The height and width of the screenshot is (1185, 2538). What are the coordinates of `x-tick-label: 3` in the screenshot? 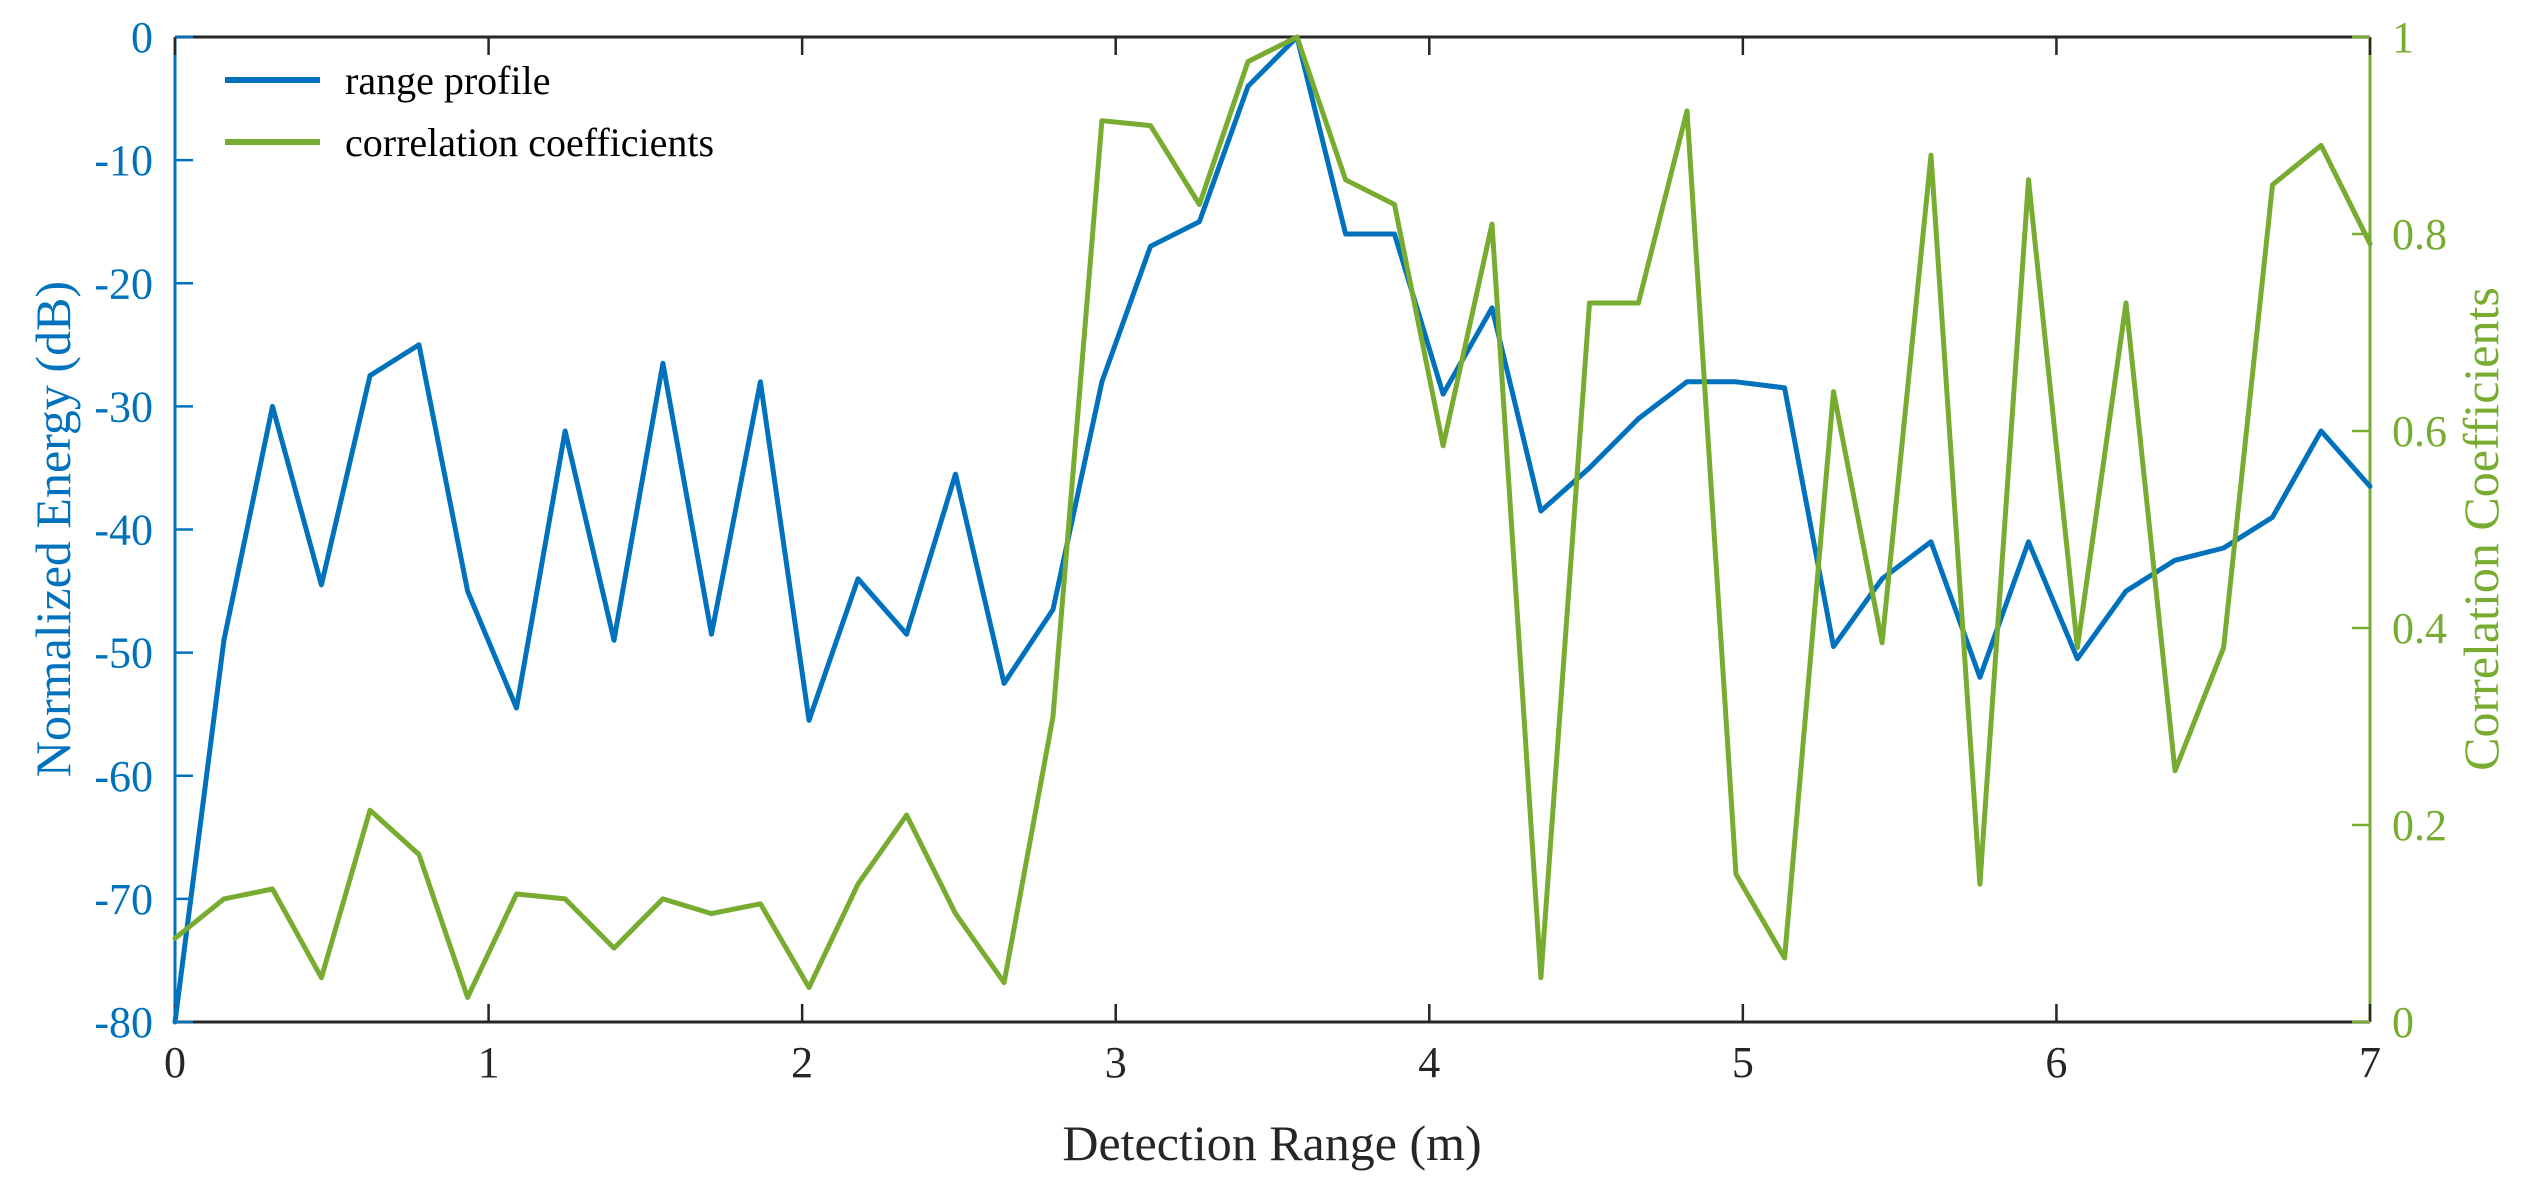 It's located at (1116, 1062).